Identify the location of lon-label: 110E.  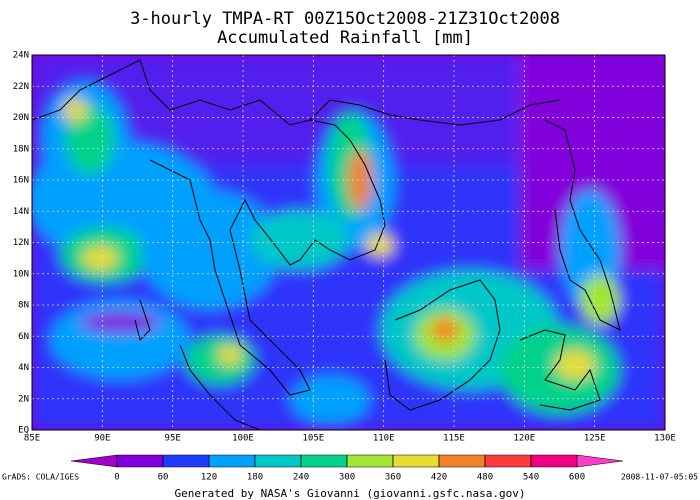
(384, 439).